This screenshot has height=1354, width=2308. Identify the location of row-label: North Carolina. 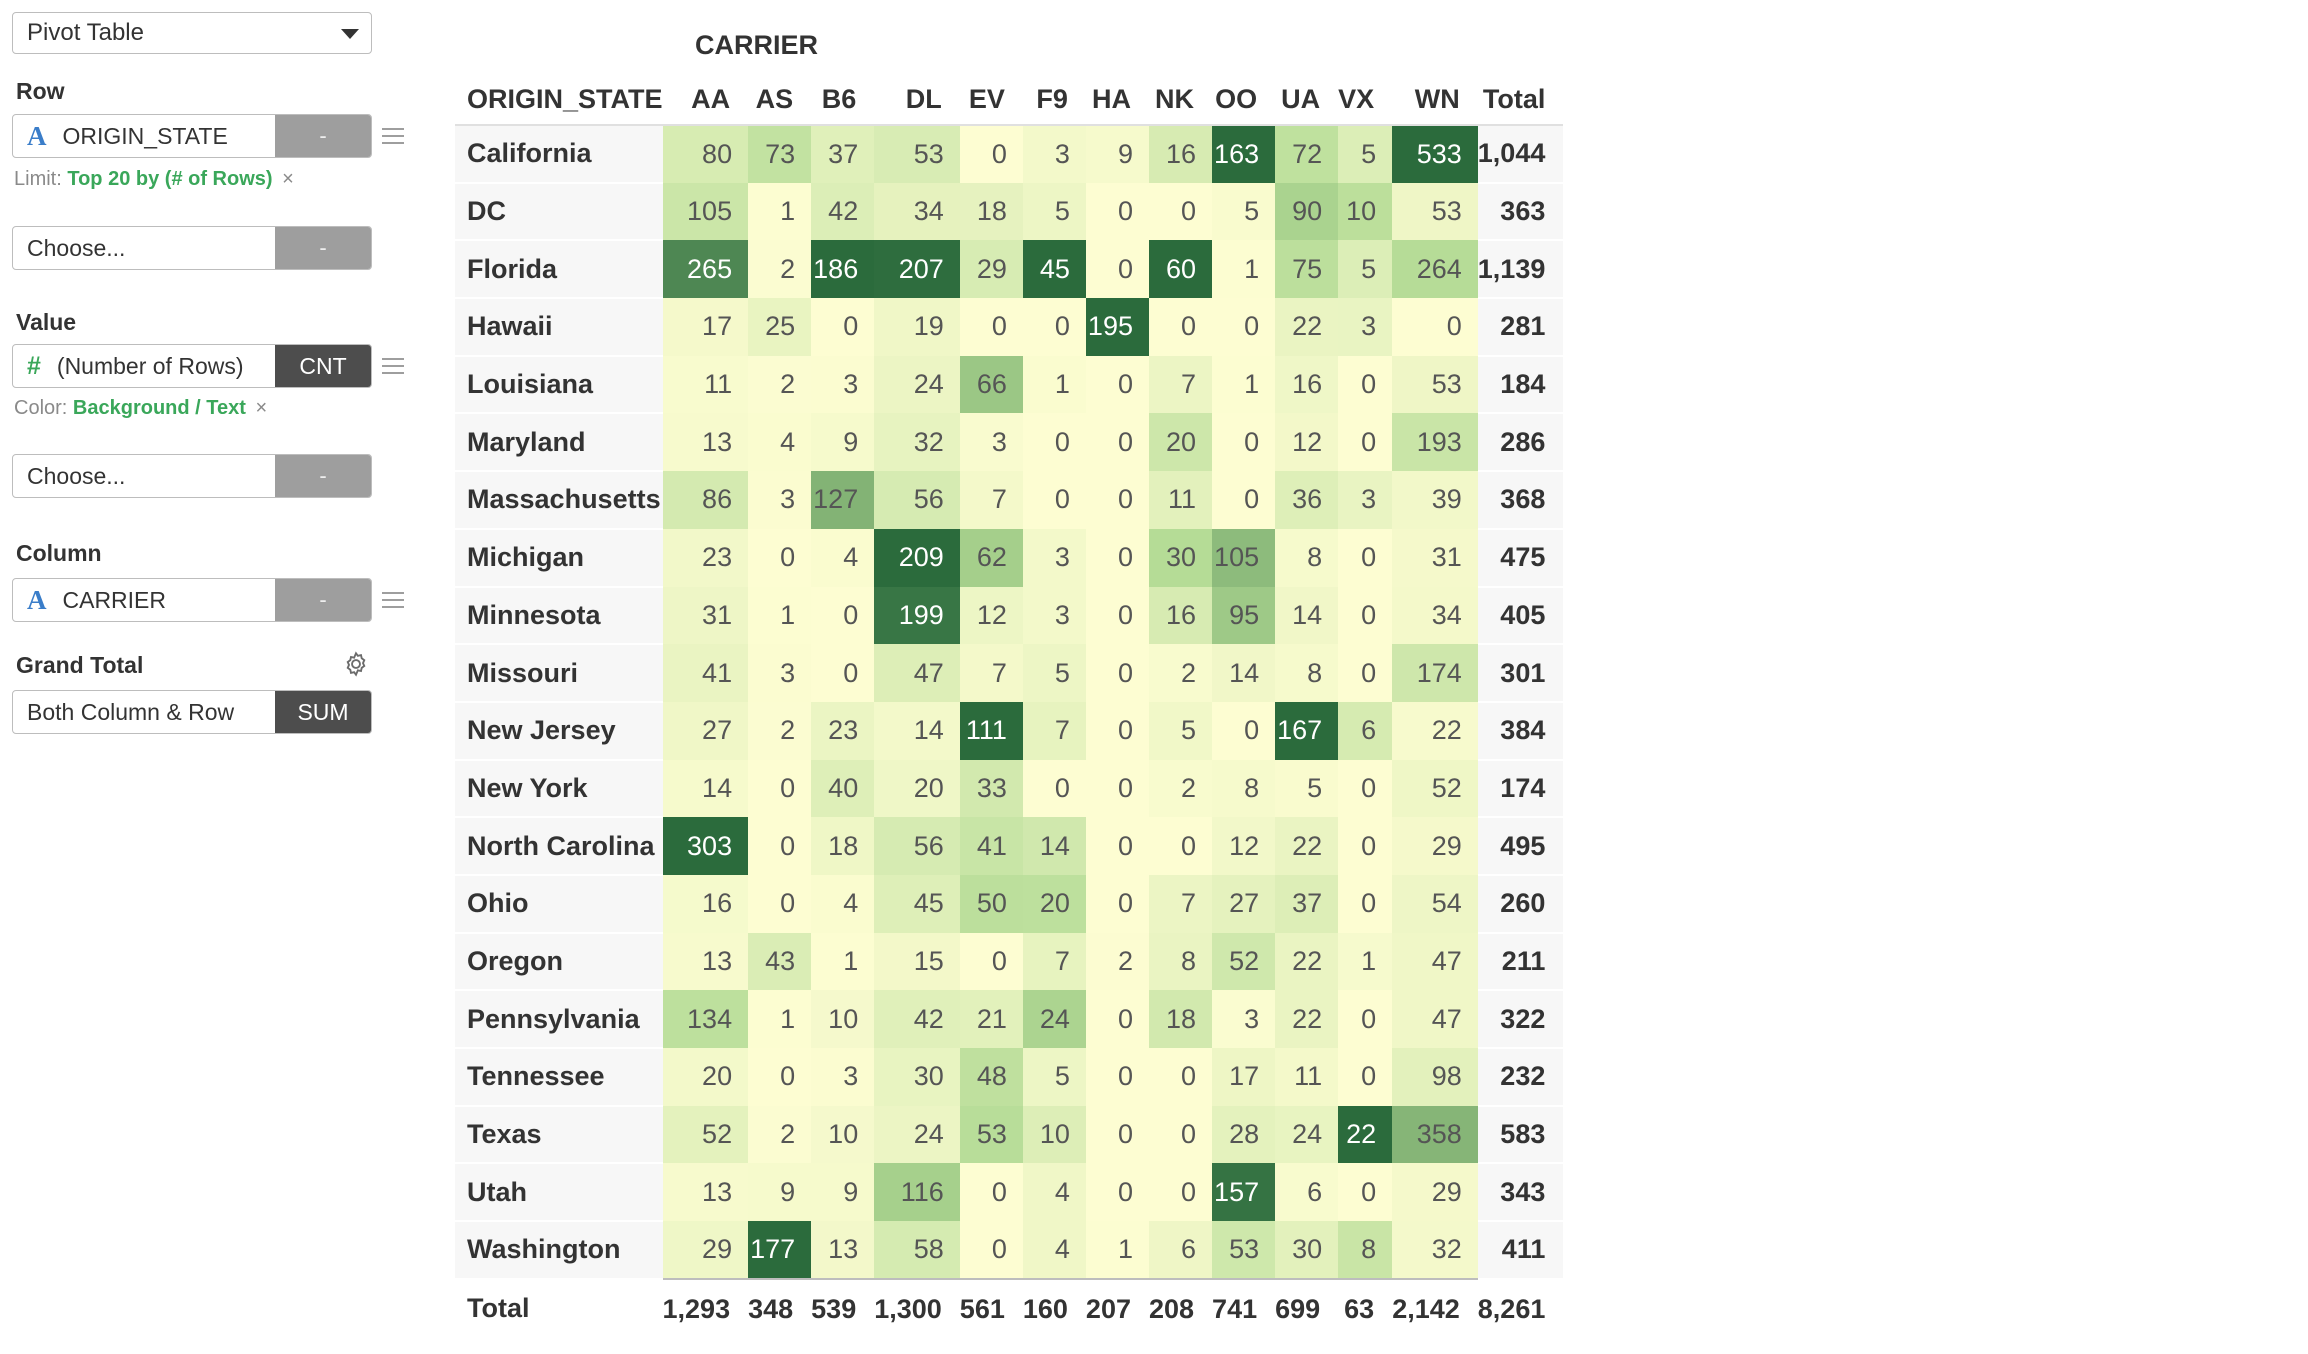
(559, 846).